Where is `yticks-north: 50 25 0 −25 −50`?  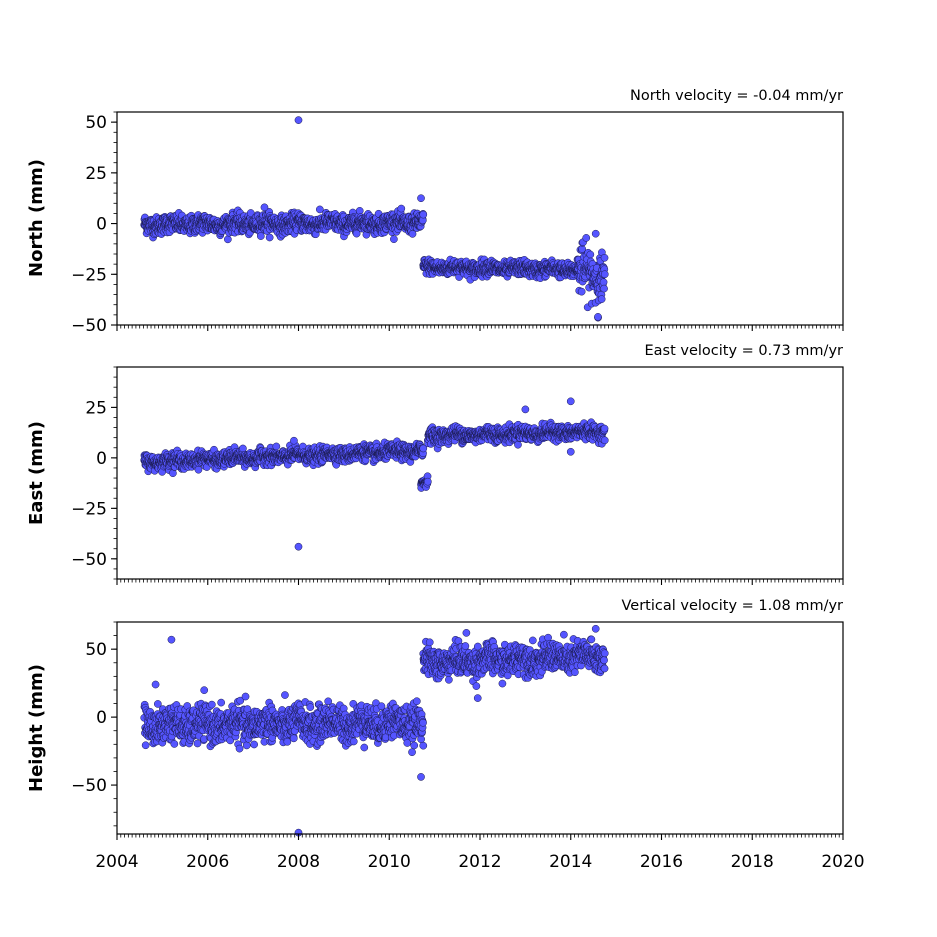 yticks-north: 50 25 0 −25 −50 is located at coordinates (94, 223).